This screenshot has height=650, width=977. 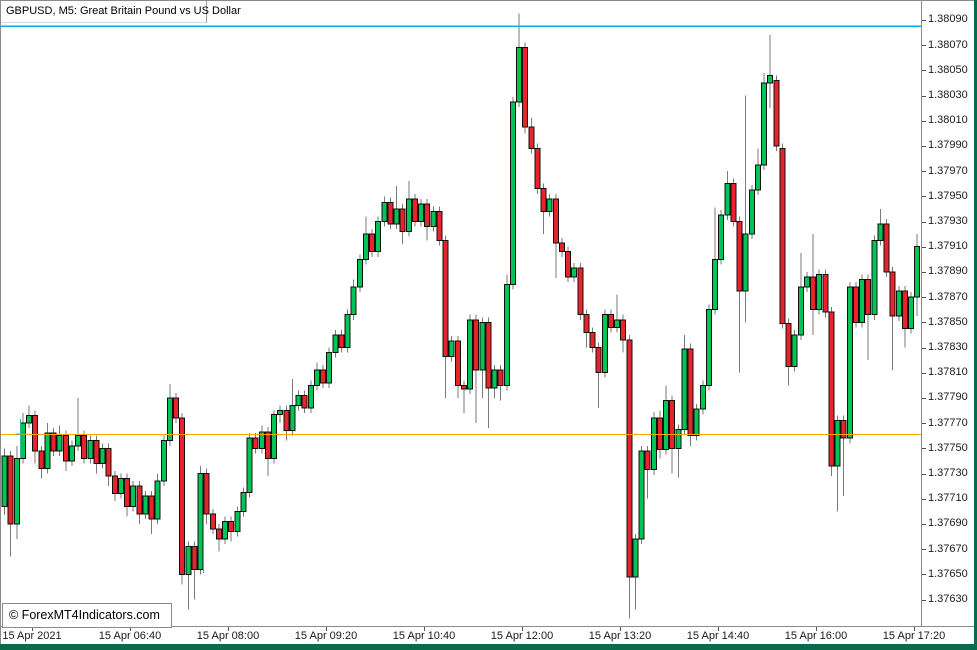 What do you see at coordinates (948, 120) in the screenshot?
I see `price-axis-label: 1.38010` at bounding box center [948, 120].